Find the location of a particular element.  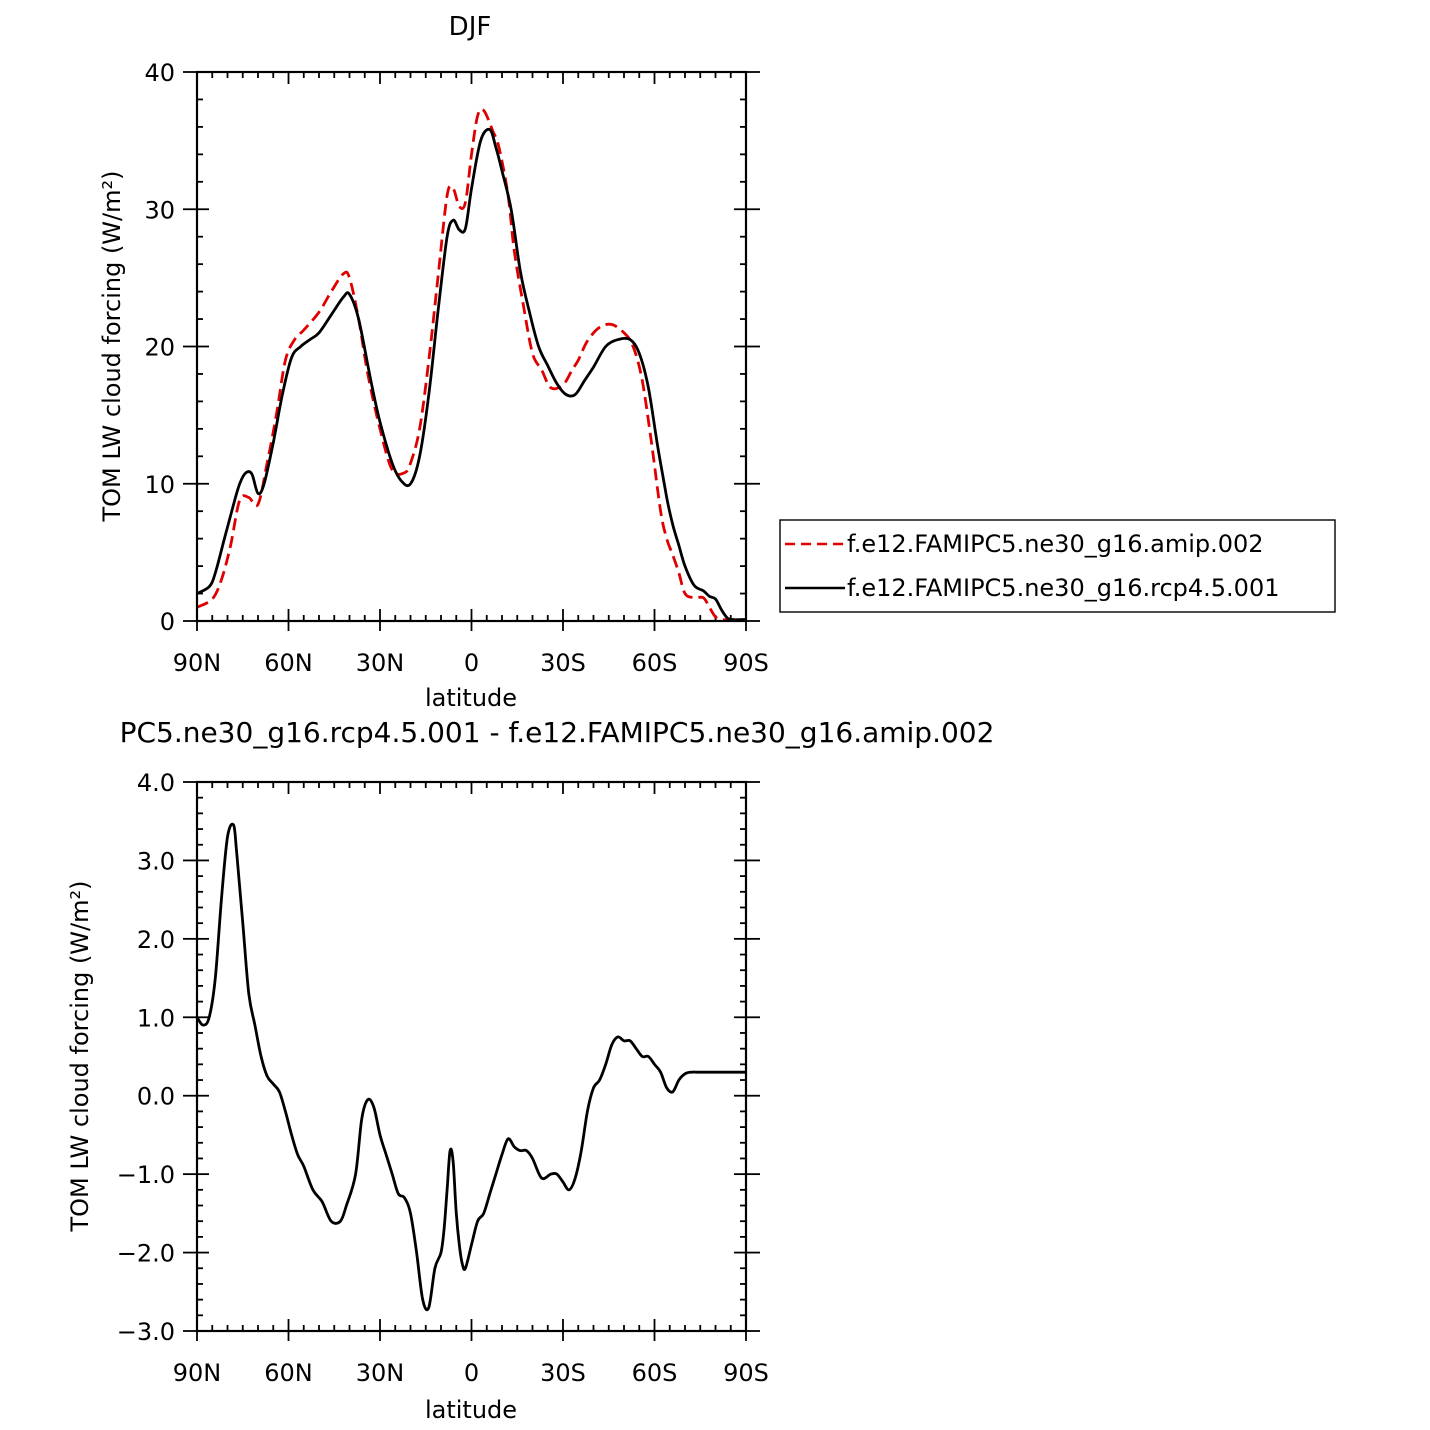

top-x-tick-label: 90S is located at coordinates (746, 663).